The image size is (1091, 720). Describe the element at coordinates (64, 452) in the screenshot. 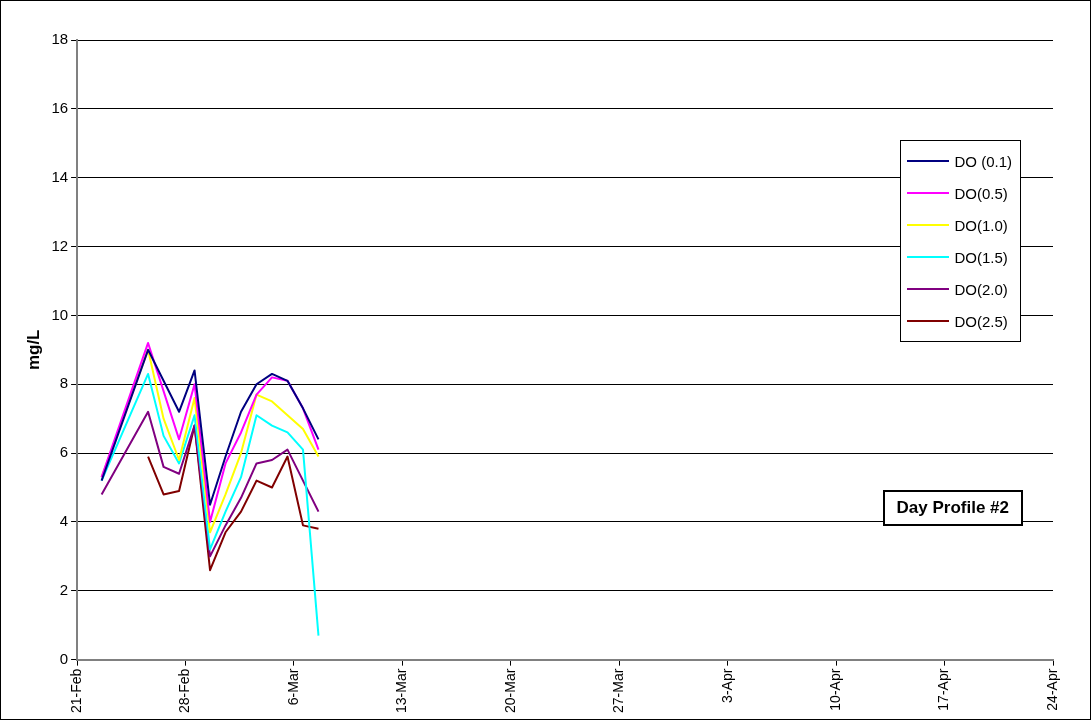

I see `y-tick-label: 6` at that location.